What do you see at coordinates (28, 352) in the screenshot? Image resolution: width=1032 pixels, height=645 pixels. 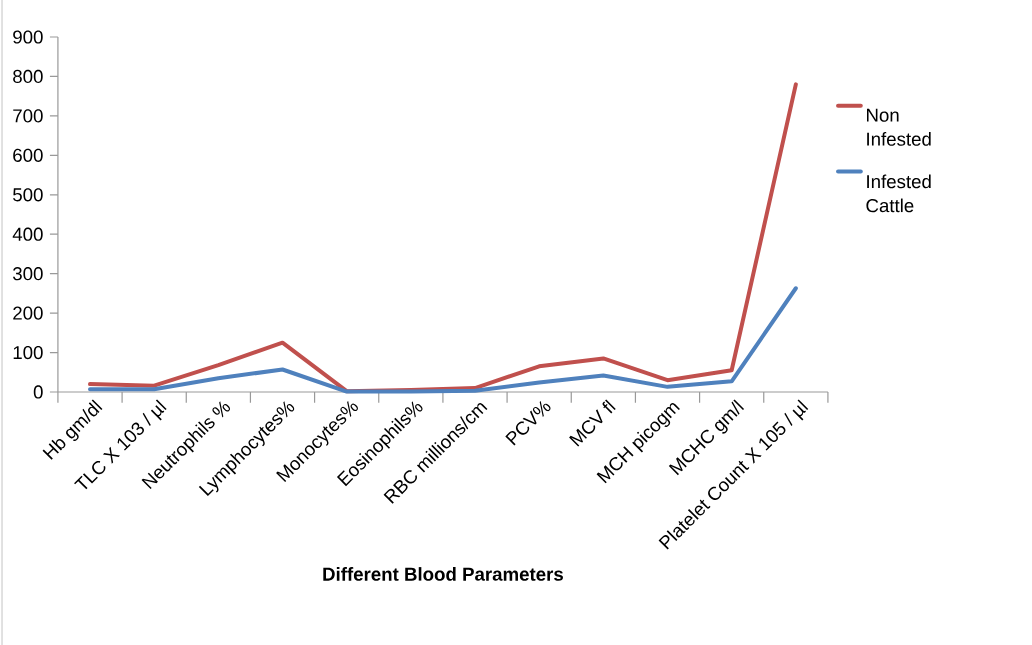 I see `y-tick-label: 100` at bounding box center [28, 352].